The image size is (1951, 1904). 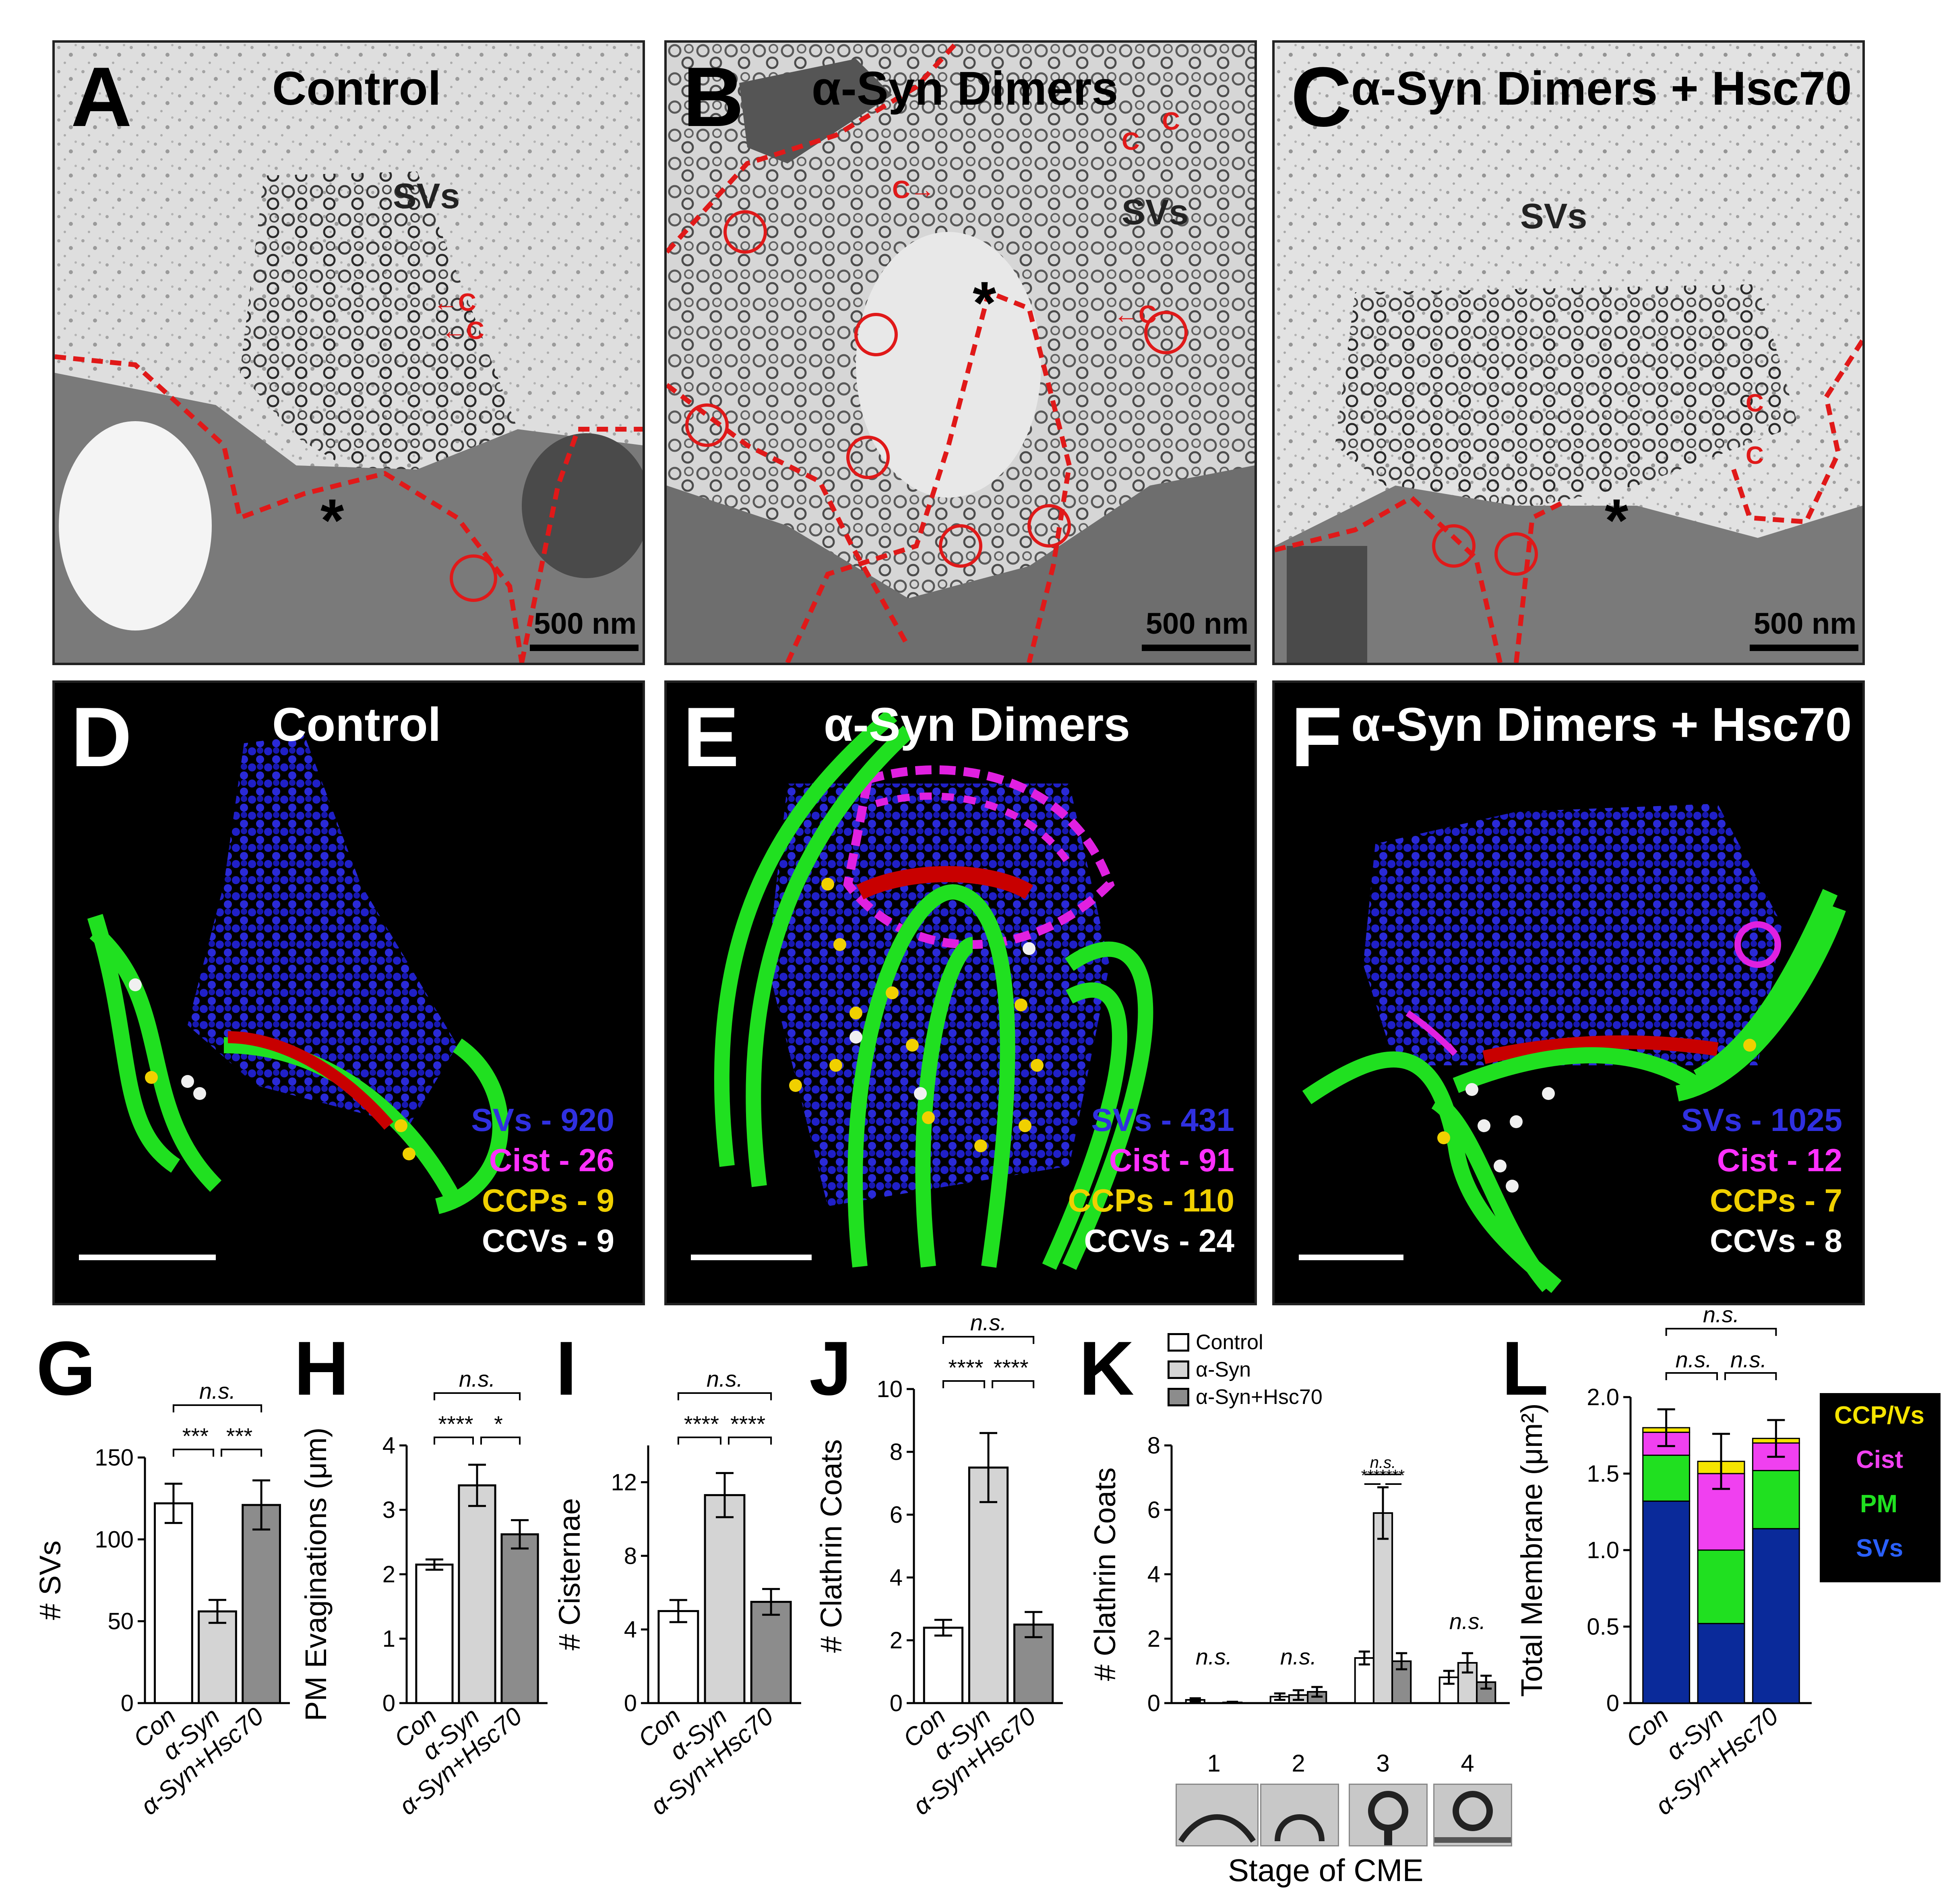 What do you see at coordinates (1601, 724) in the screenshot?
I see `panel-title-f: α-Syn Dimers + Hsc70` at bounding box center [1601, 724].